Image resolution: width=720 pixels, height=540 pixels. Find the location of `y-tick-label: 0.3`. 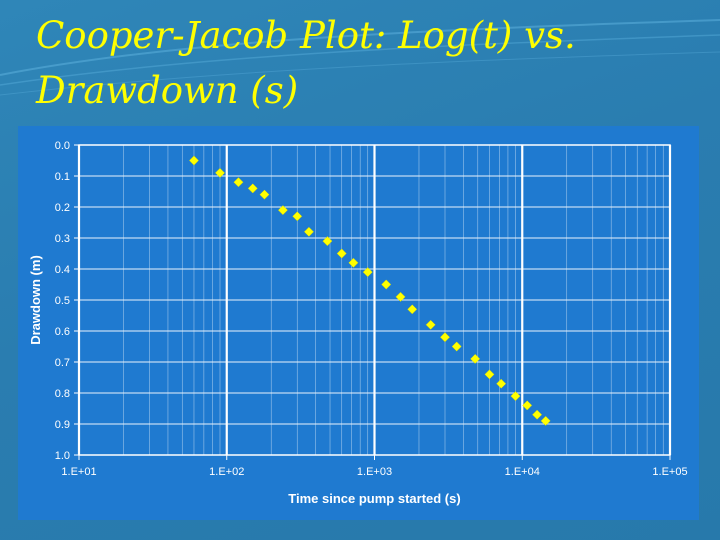

y-tick-label: 0.3 is located at coordinates (62, 239).